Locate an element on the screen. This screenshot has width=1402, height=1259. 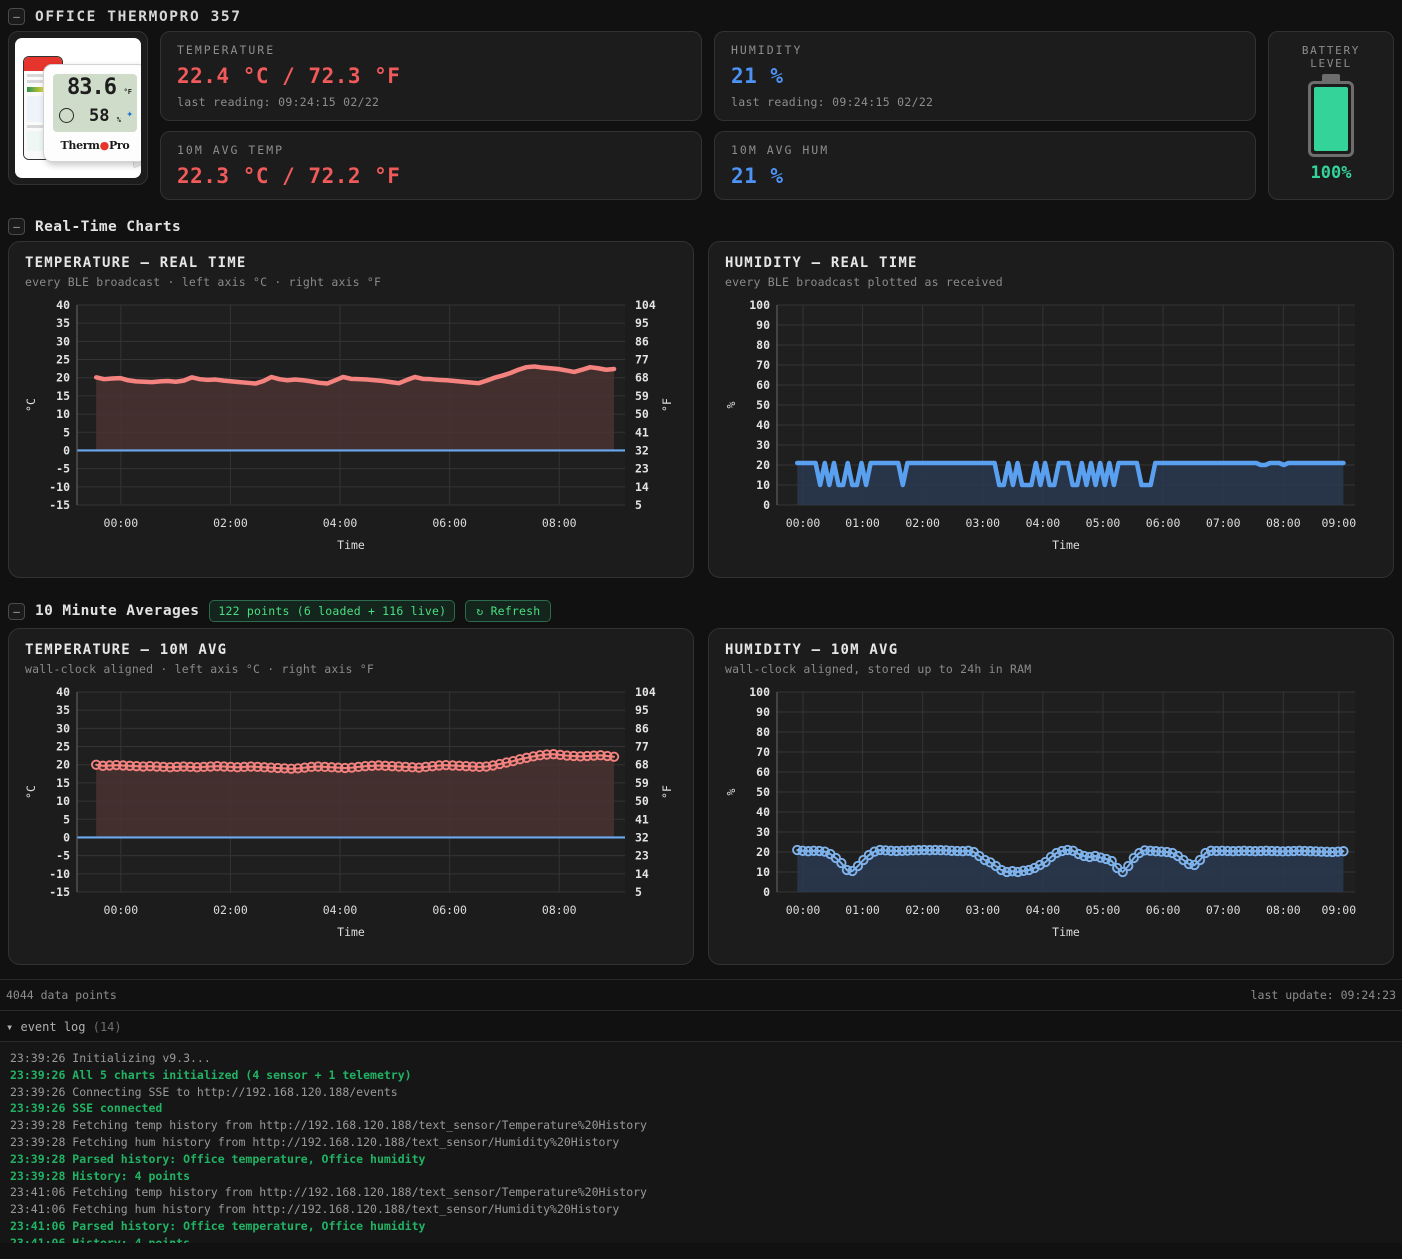
lcd-screen: 83.6 °F 58 % ✦ is located at coordinates (95, 103).